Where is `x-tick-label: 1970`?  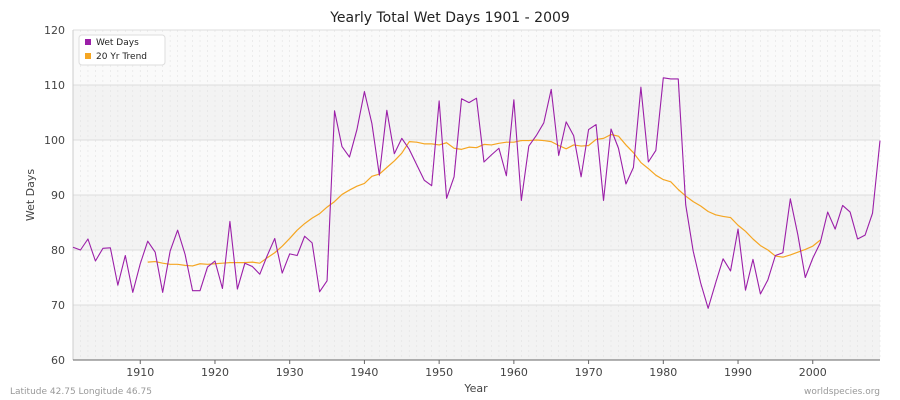 x-tick-label: 1970 is located at coordinates (589, 372).